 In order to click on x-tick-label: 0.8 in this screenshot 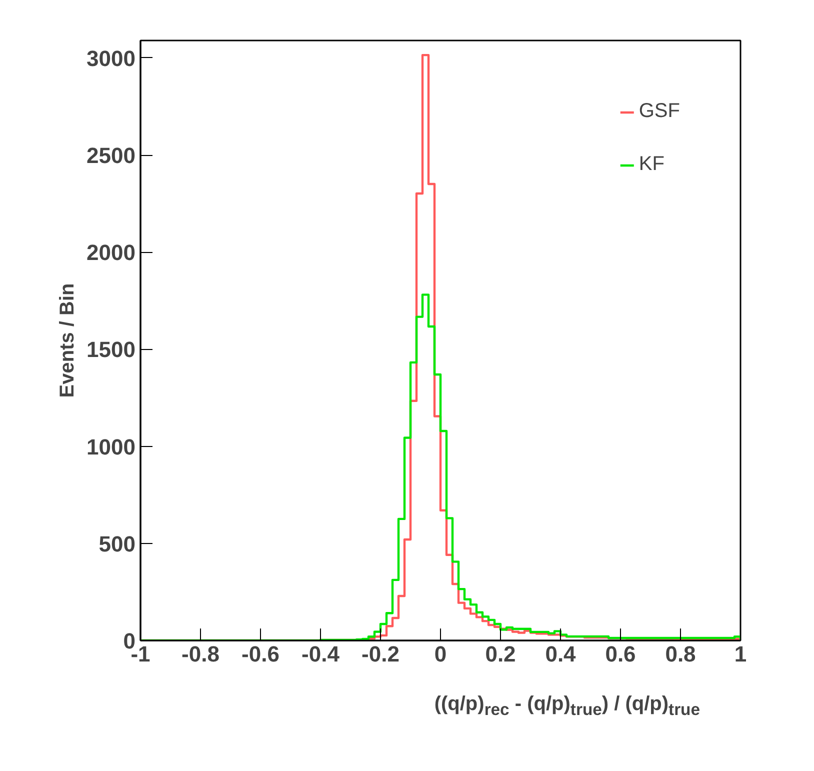, I will do `click(680, 654)`.